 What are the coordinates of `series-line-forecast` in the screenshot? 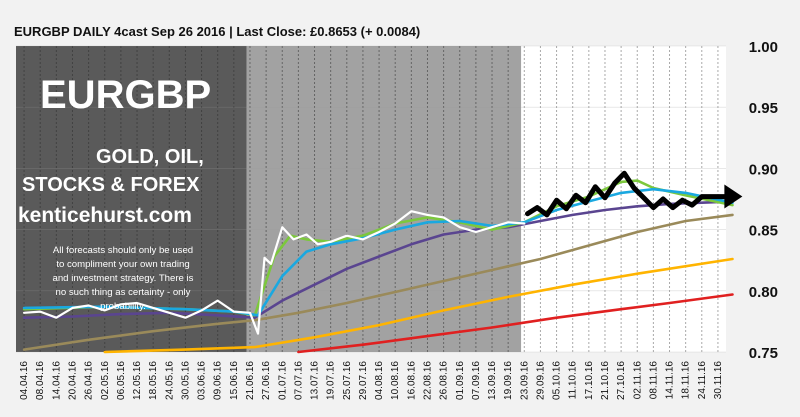 It's located at (626, 194).